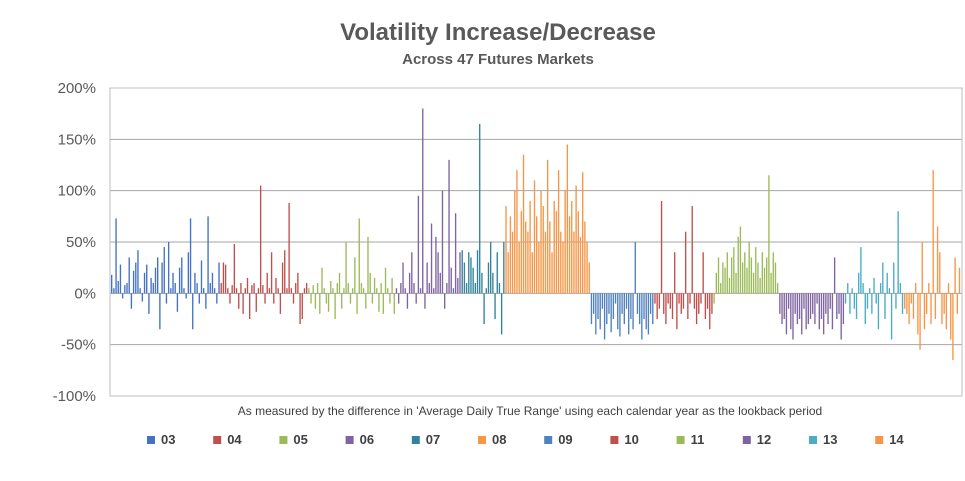 This screenshot has height=481, width=965. Describe the element at coordinates (74, 242) in the screenshot. I see `y-axis-tick-labels: 200% 150% 100% 50% 0% -50% -100%` at that location.